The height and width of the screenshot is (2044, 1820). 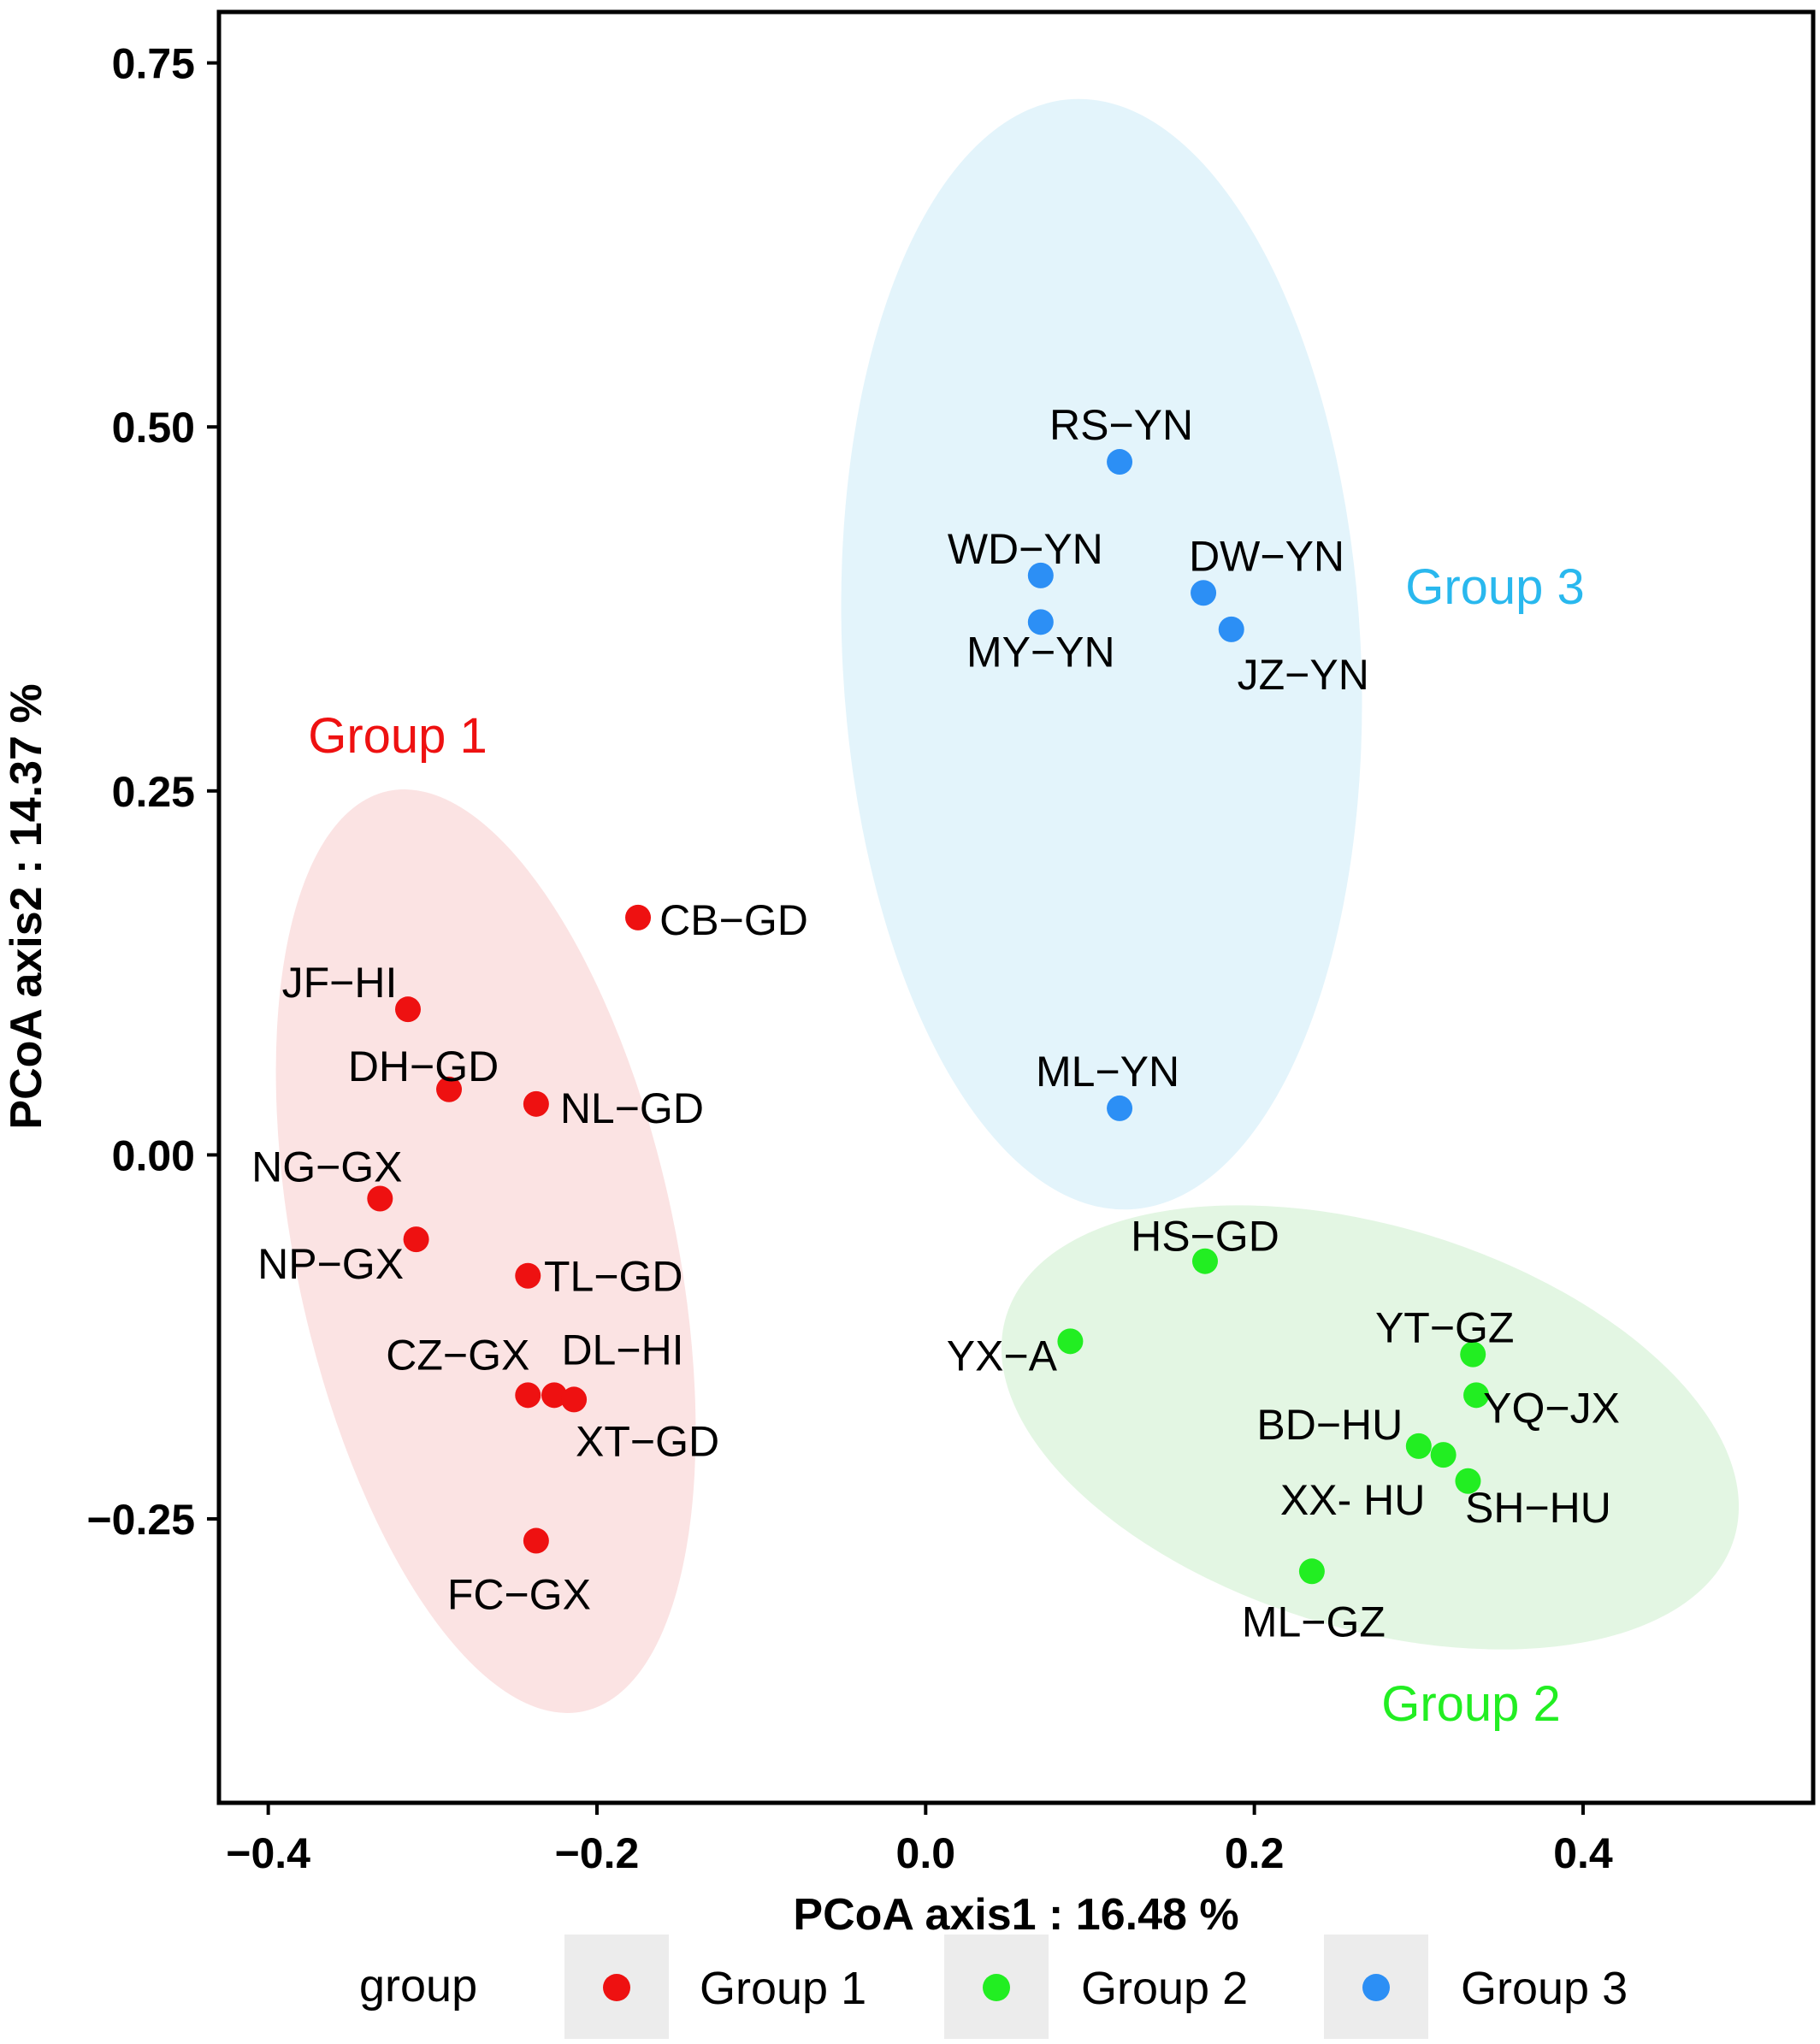 What do you see at coordinates (268, 1853) in the screenshot?
I see `x-tick-label: −0.4` at bounding box center [268, 1853].